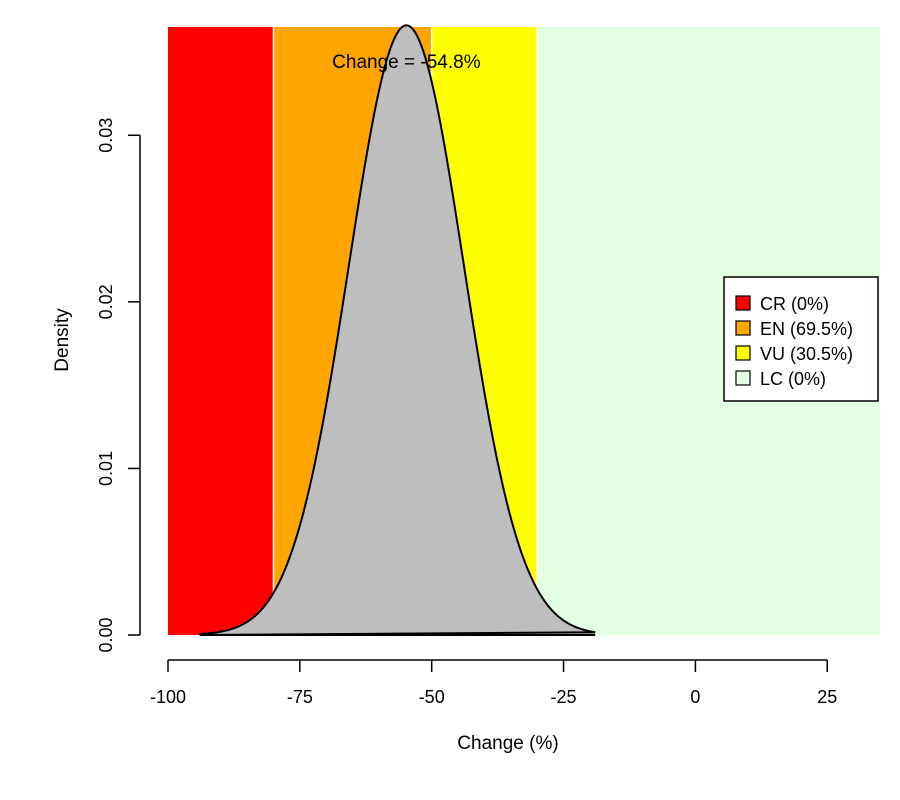  What do you see at coordinates (806, 354) in the screenshot?
I see `legend-label-2: VU (30.5%)` at bounding box center [806, 354].